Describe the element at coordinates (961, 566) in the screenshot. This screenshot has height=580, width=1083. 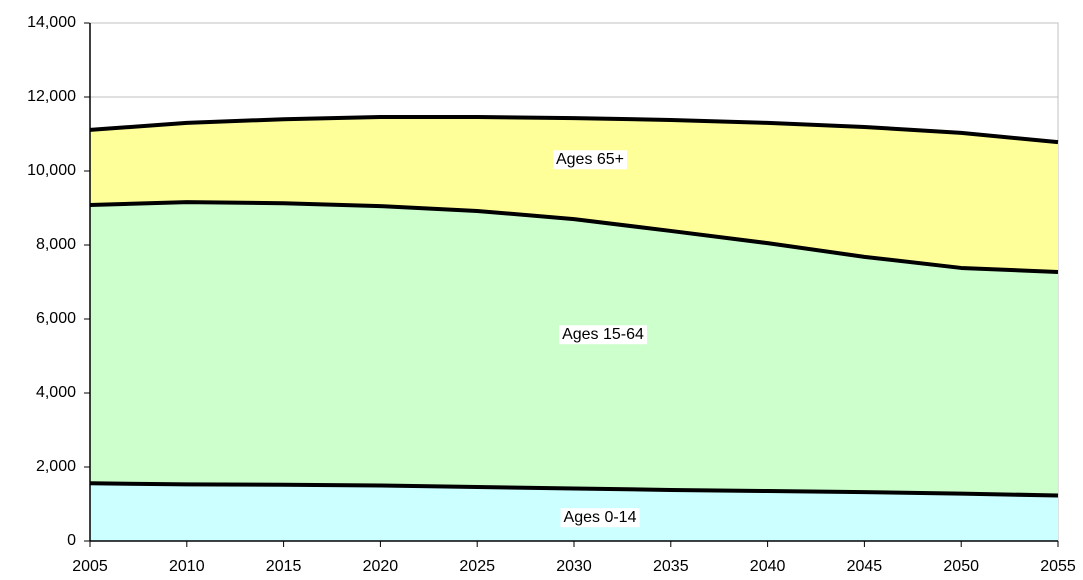
I see `x-tick-label: 2050` at that location.